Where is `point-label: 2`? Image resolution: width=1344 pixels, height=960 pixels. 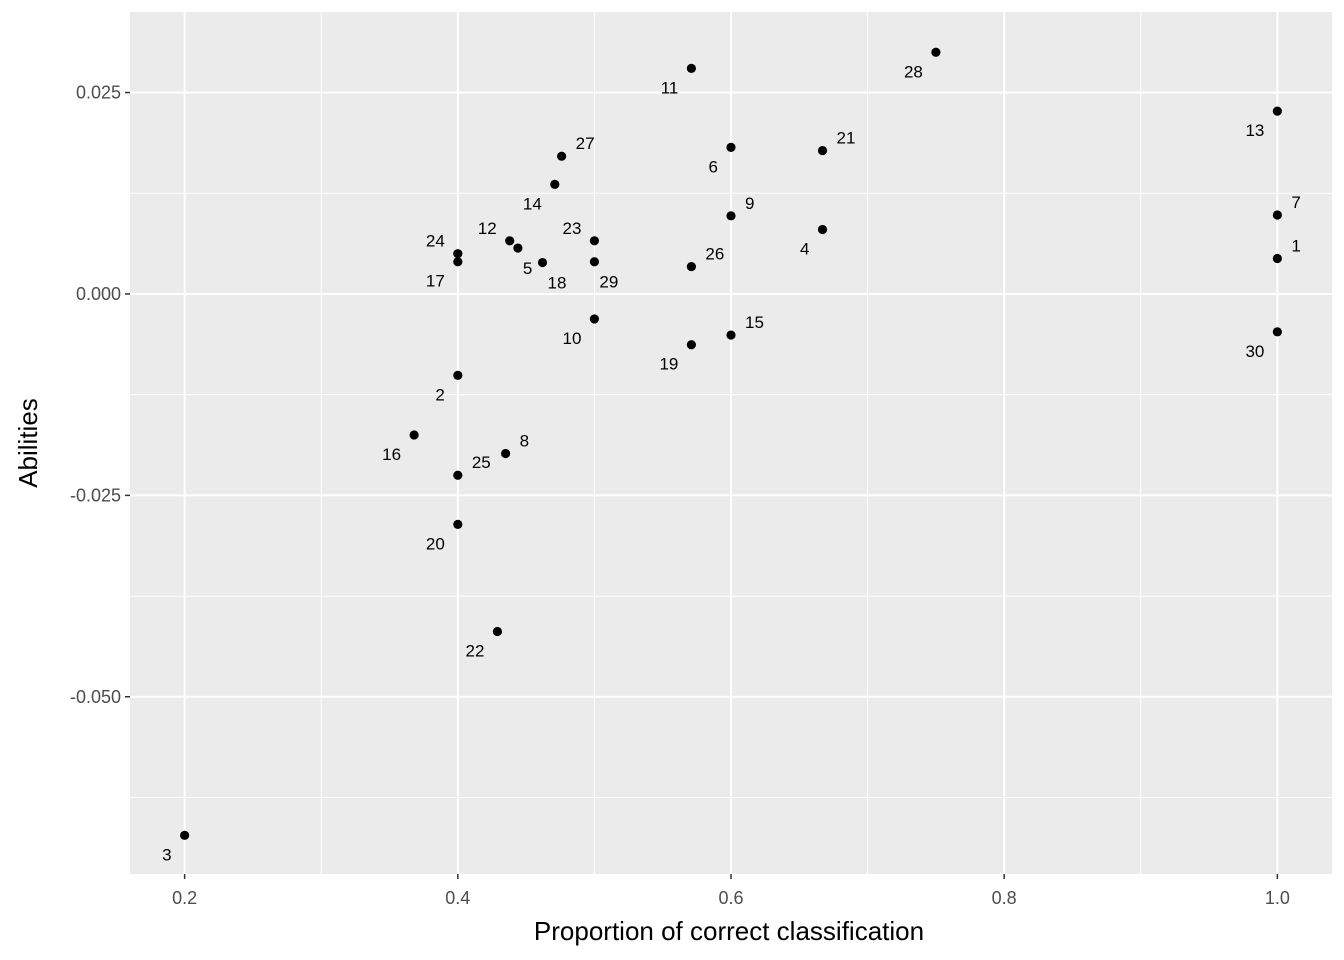 point-label: 2 is located at coordinates (439, 394).